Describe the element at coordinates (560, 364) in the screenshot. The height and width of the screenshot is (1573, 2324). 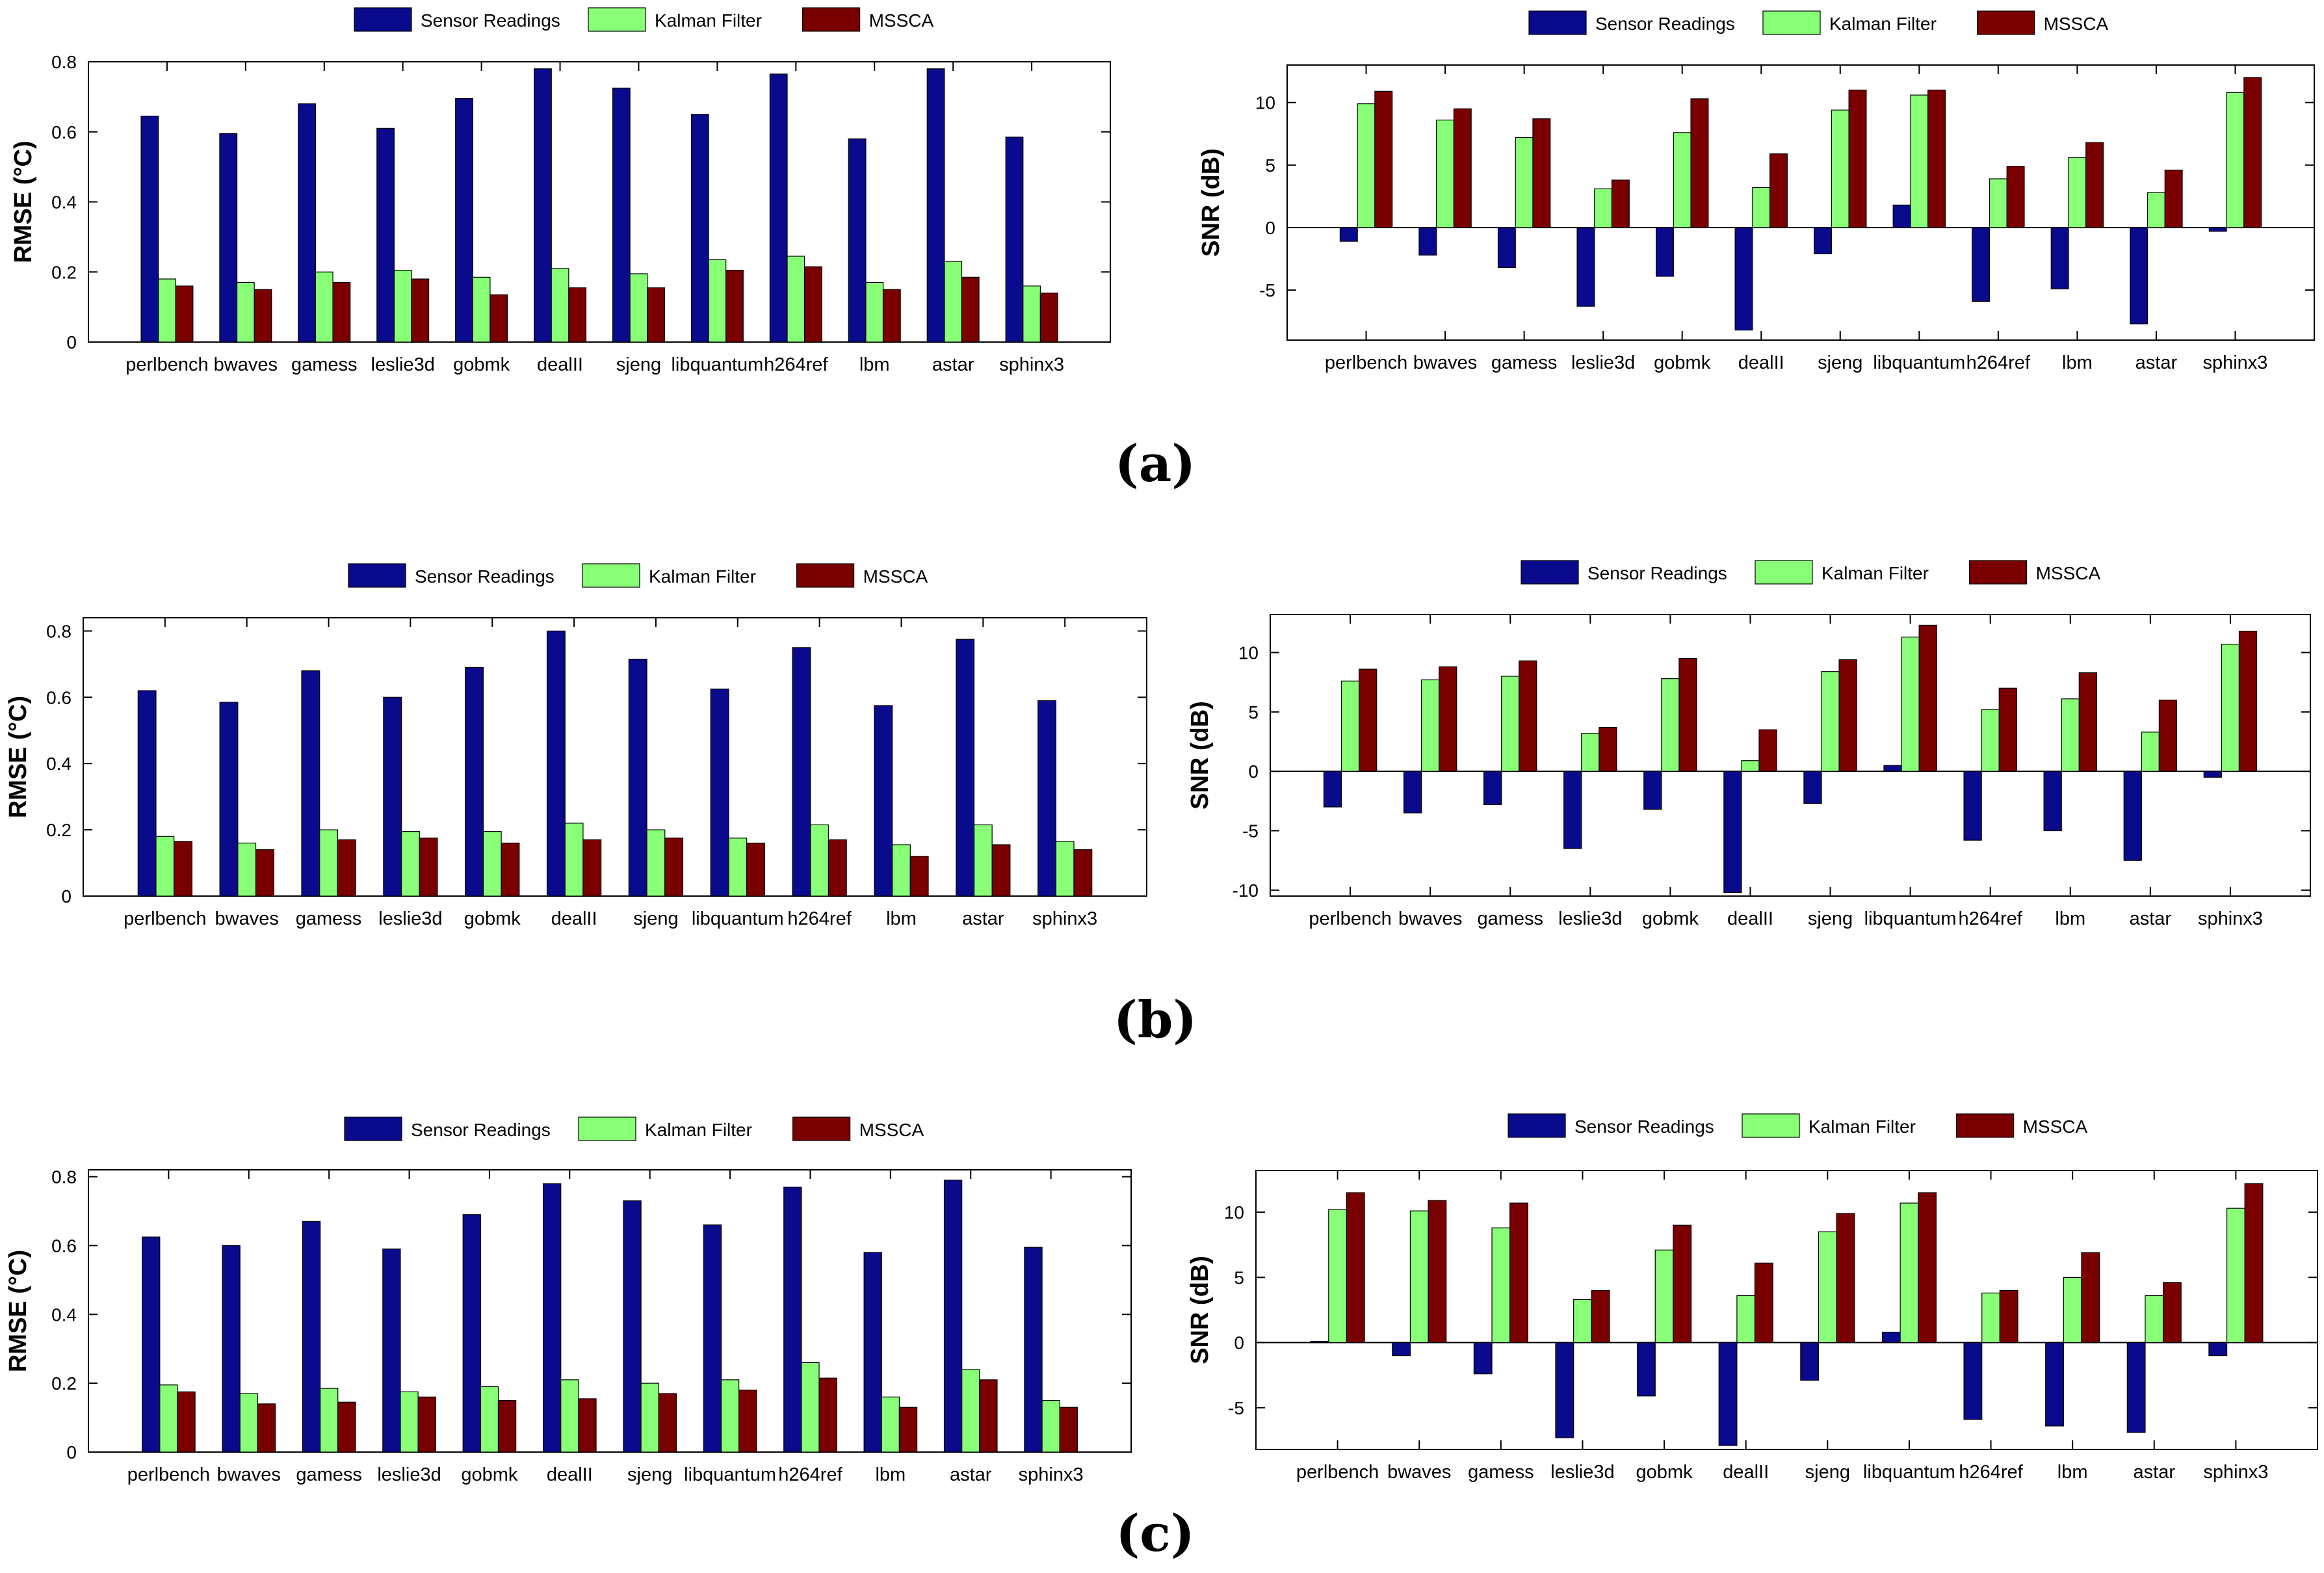
I see `x-tick-label: dealII` at that location.